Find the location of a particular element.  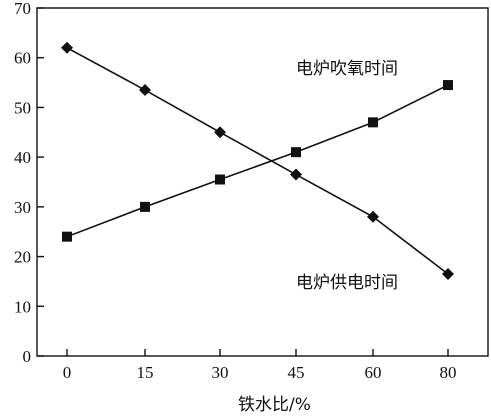

x-tick-label: 60 is located at coordinates (373, 372).